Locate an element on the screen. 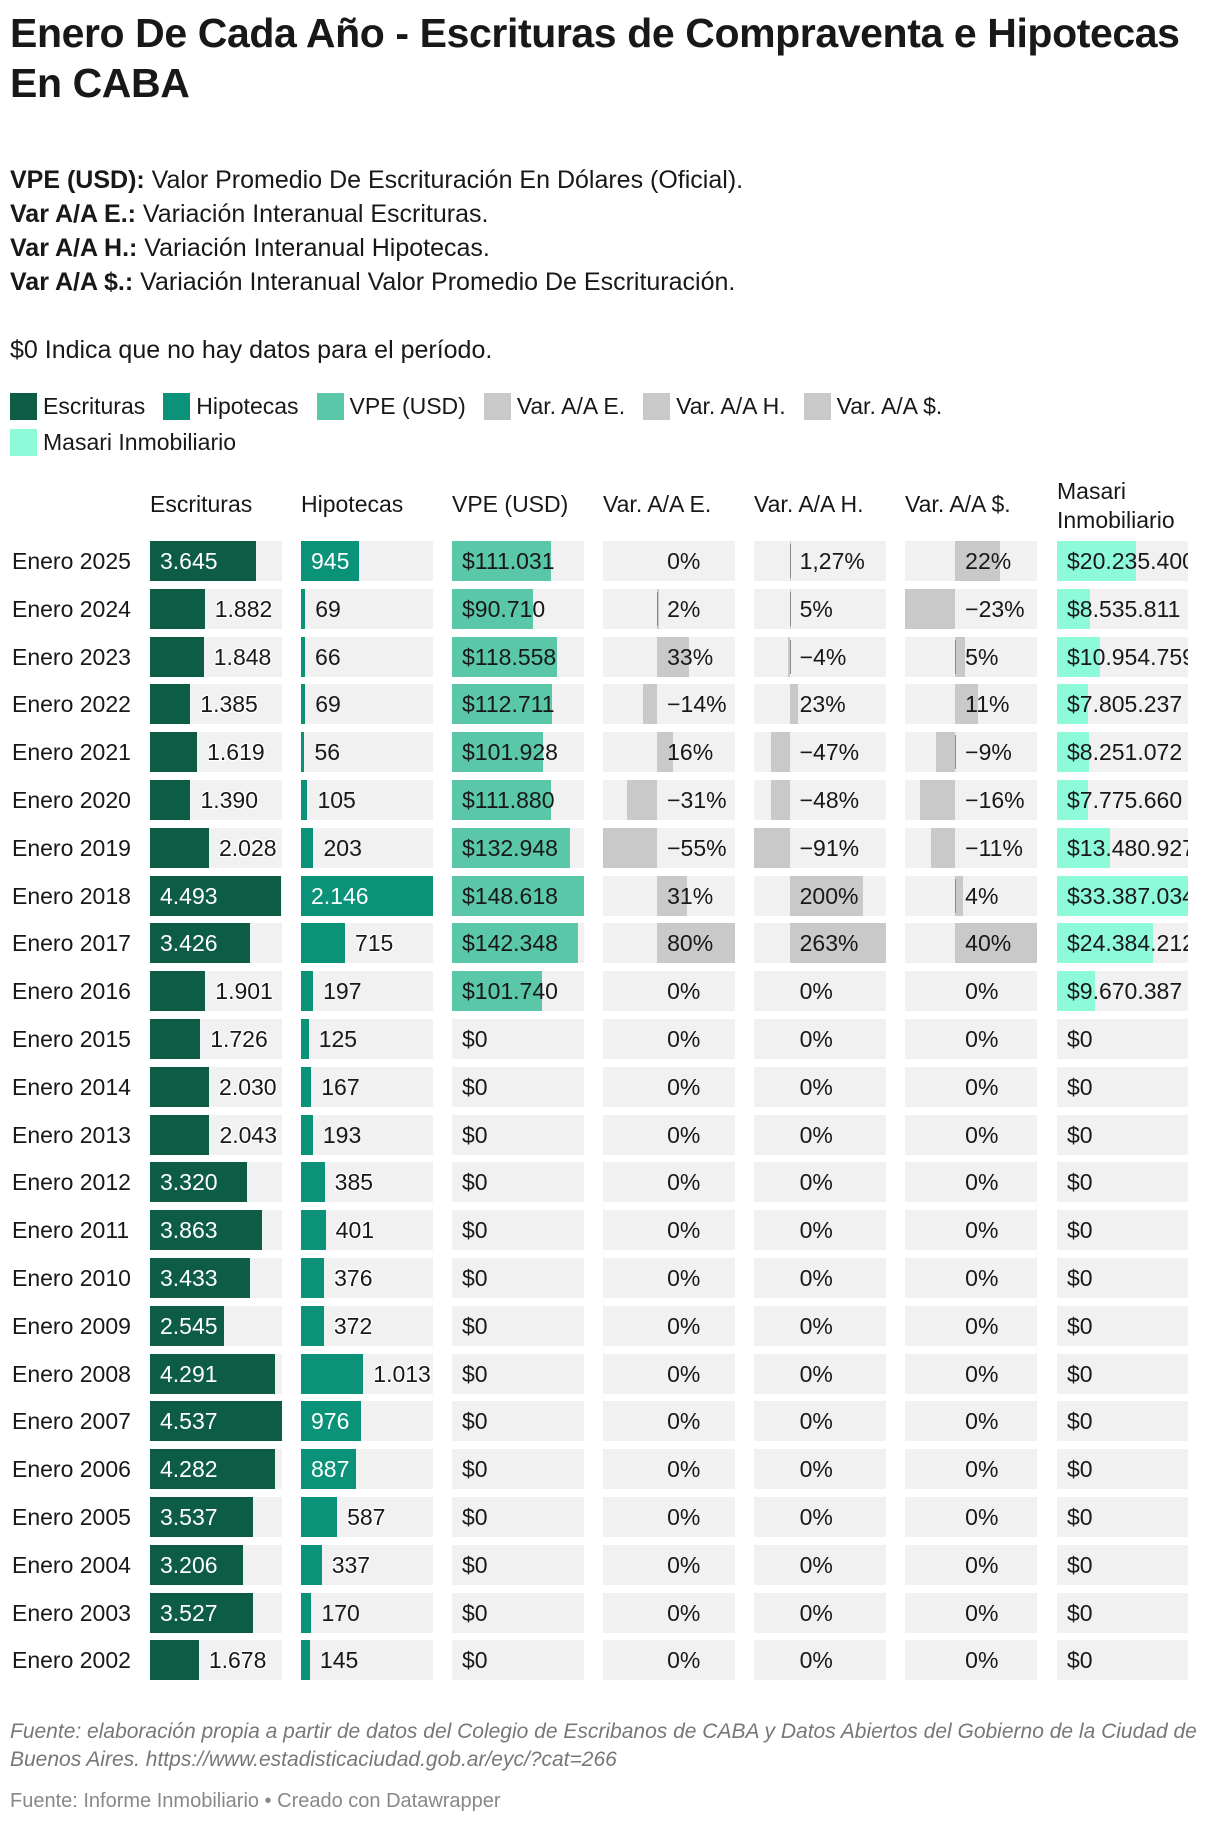 This screenshot has width=1220, height=1834. cell-hipotecas: 337 is located at coordinates (367, 1564).